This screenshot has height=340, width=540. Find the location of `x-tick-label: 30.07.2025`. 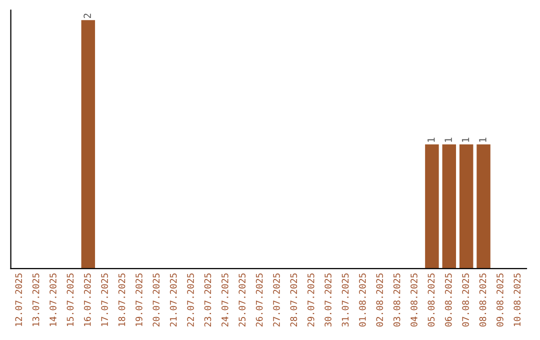

x-tick-label: 30.07.2025 is located at coordinates (328, 300).